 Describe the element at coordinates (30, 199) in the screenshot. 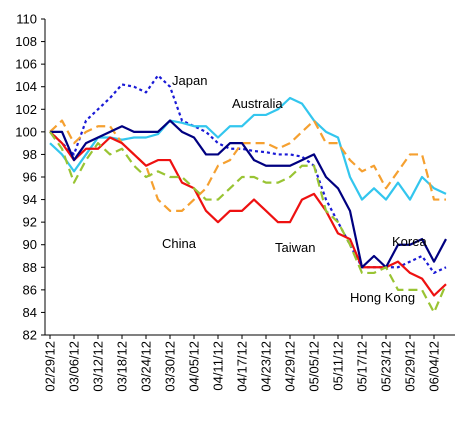

I see `y-tick-label: 94` at that location.